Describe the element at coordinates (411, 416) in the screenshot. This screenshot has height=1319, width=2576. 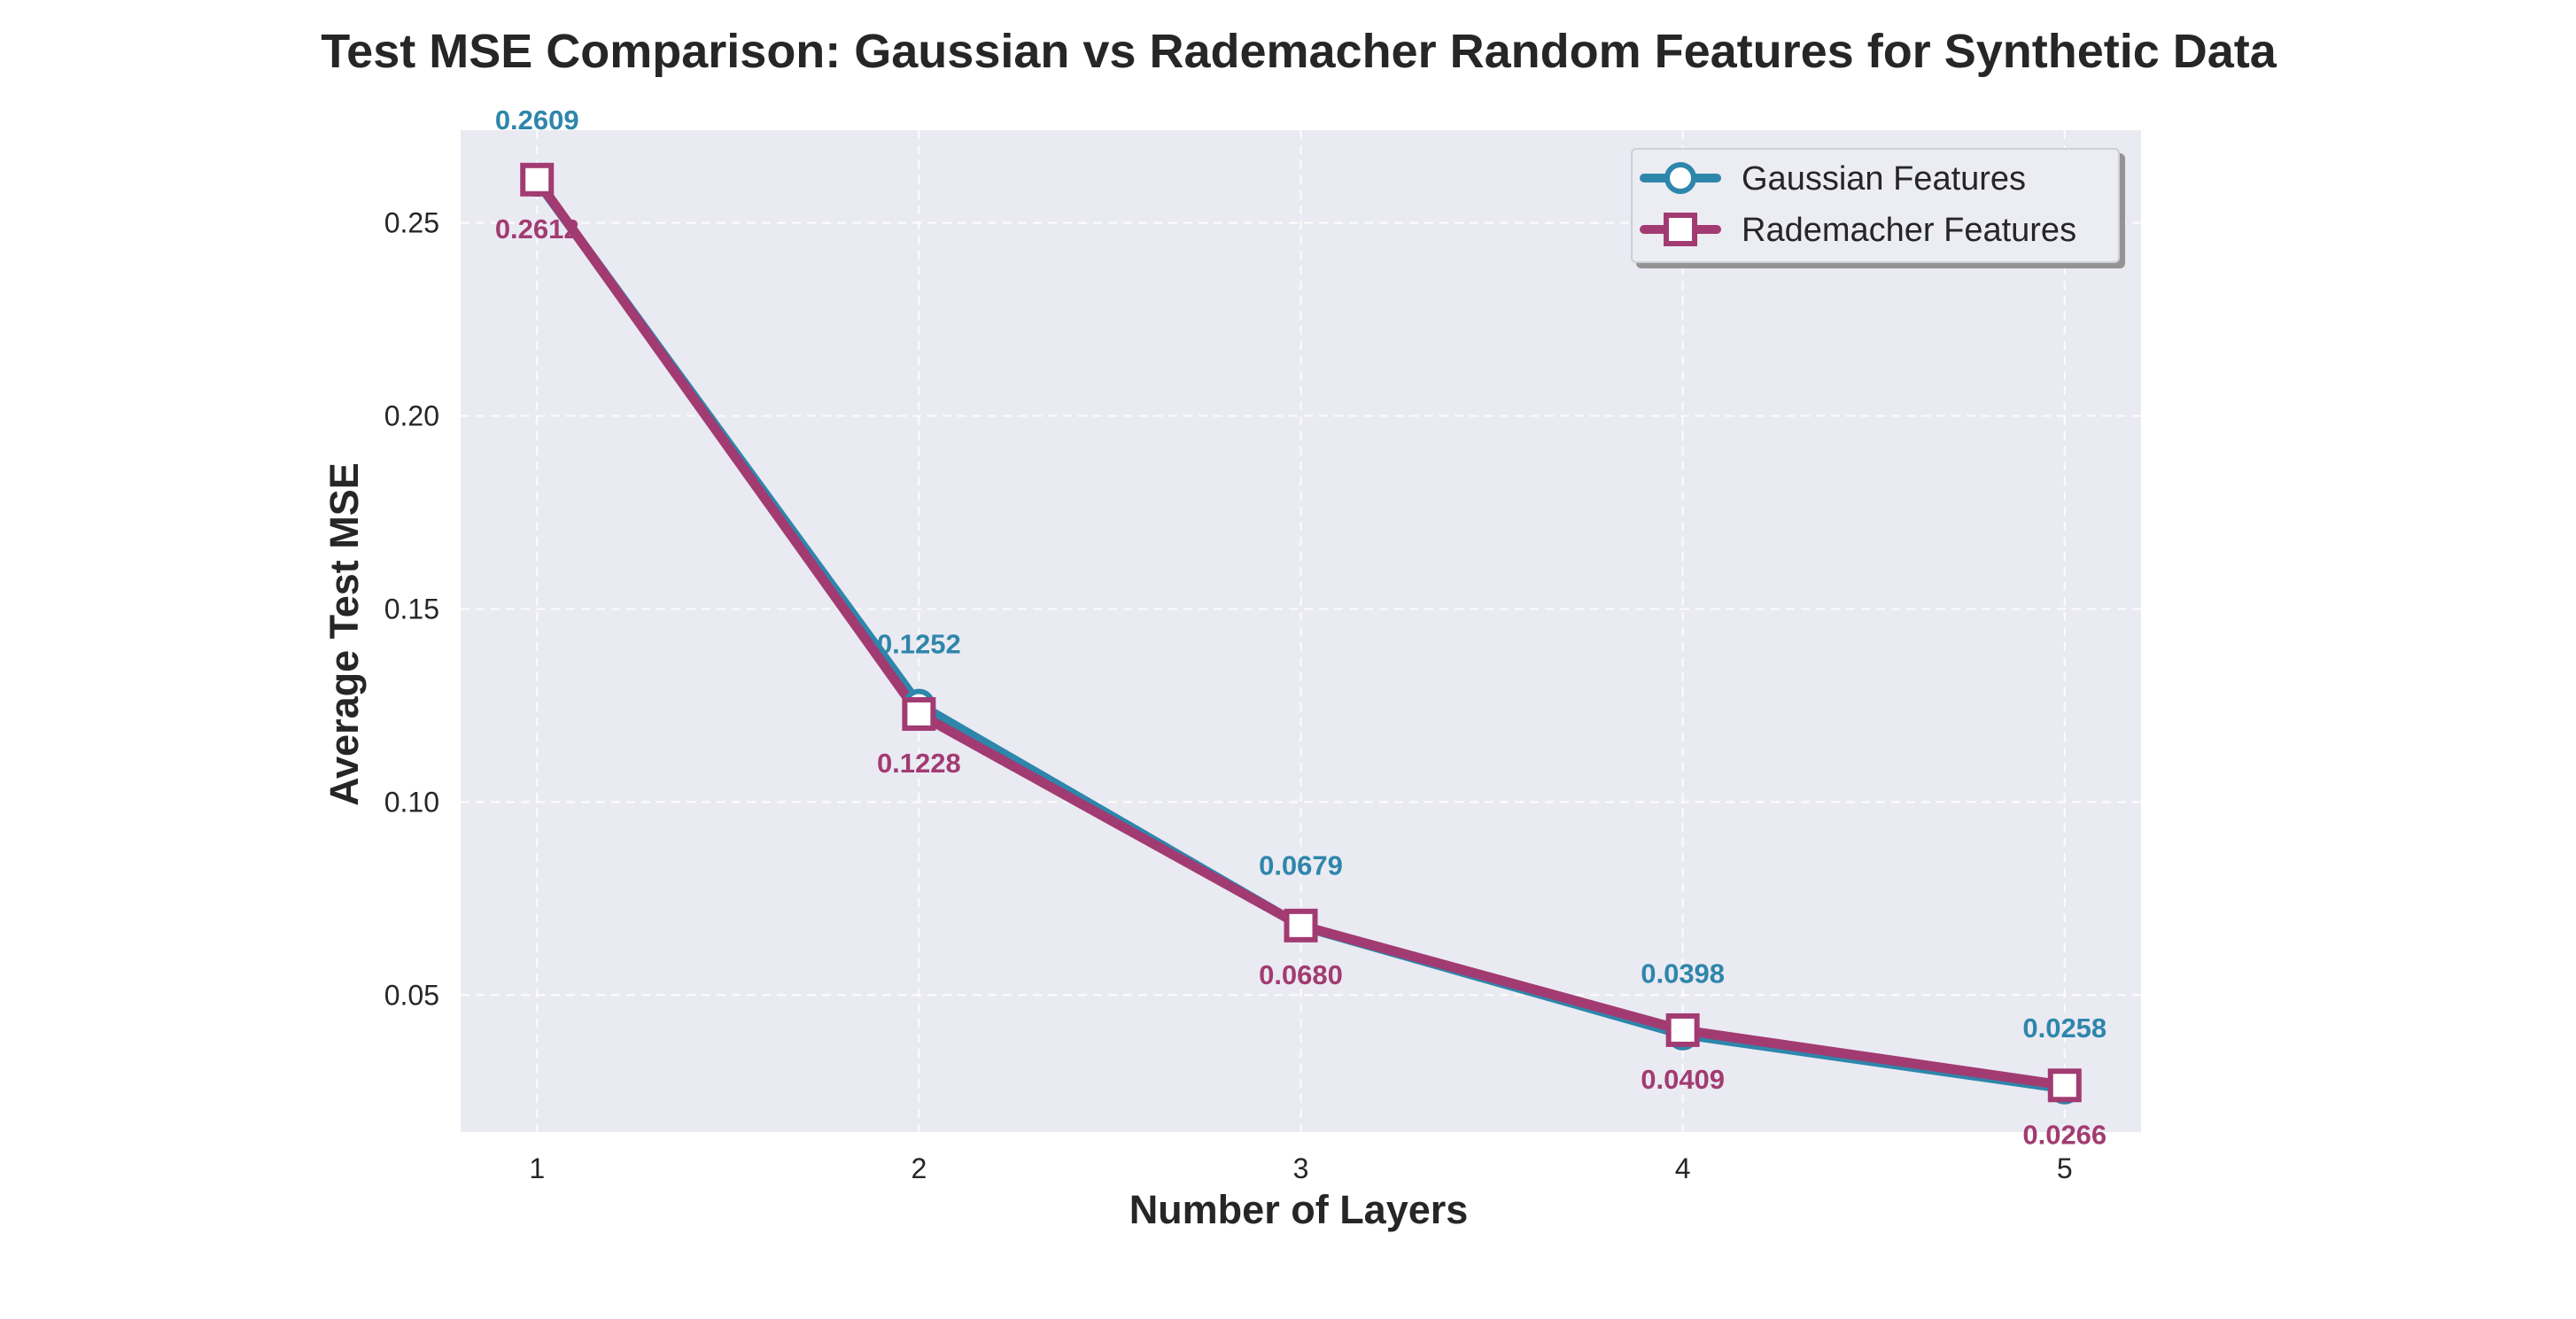
I see `y-tick-label: 0.20` at that location.